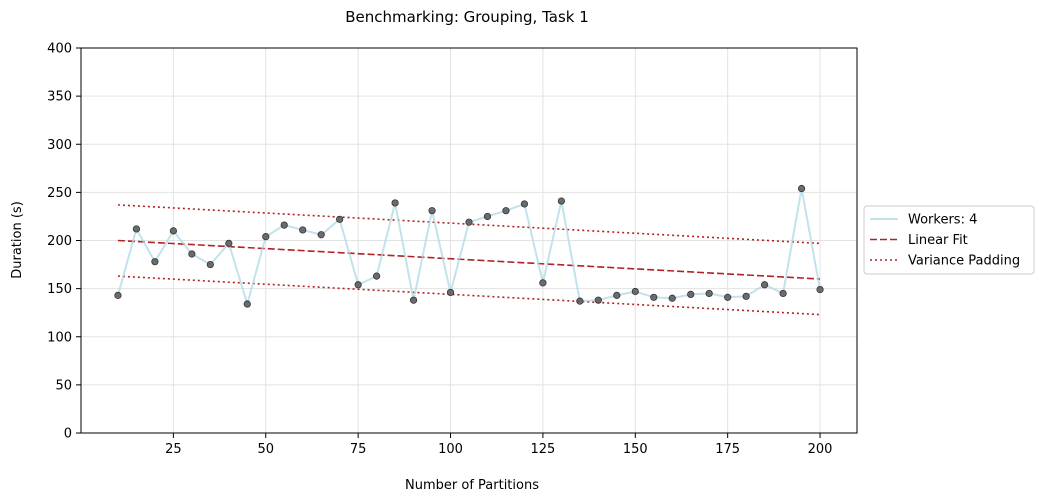 This screenshot has width=1044, height=502. Describe the element at coordinates (469, 259) in the screenshot. I see `linear-fit-line` at that location.